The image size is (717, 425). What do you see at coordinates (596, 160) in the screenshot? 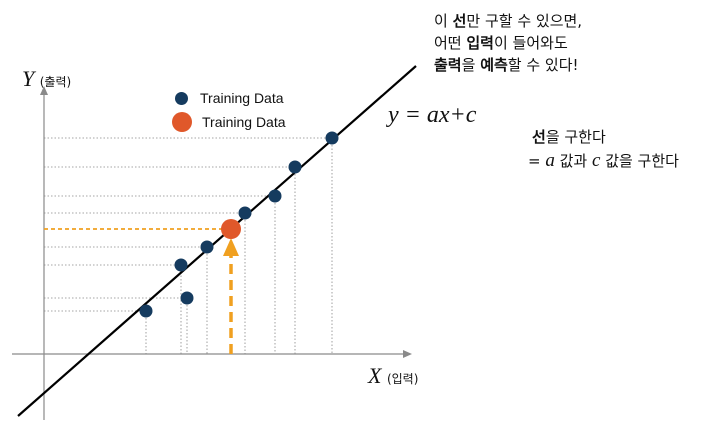
I see `italic-span: c` at bounding box center [596, 160].